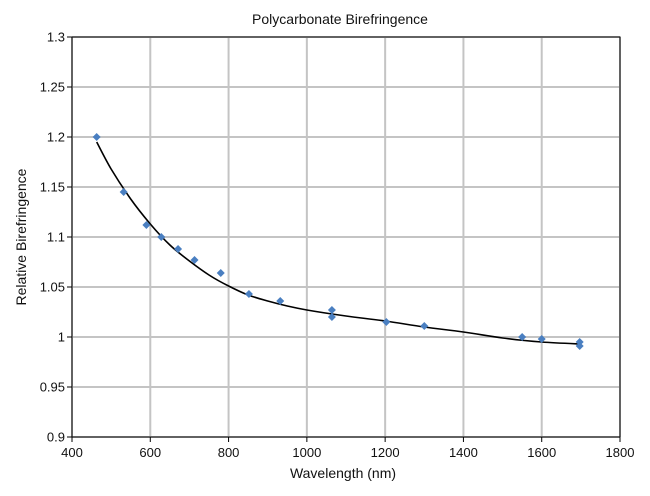 Image resolution: width=650 pixels, height=496 pixels. Describe the element at coordinates (306, 452) in the screenshot. I see `x-tick-label: 1000` at that location.